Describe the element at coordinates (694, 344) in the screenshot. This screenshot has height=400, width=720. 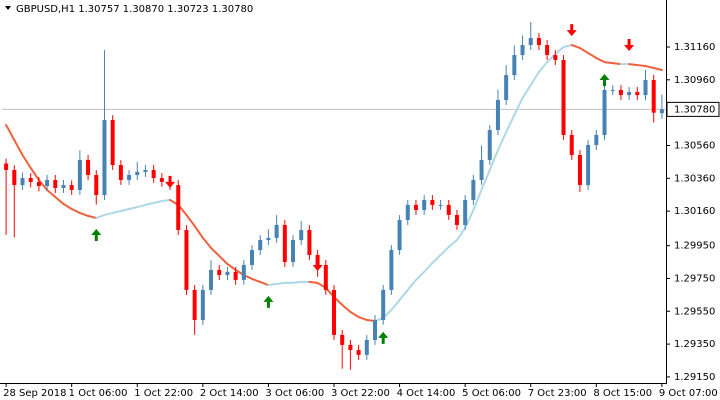
I see `y-tick-label: 1.29350` at that location.